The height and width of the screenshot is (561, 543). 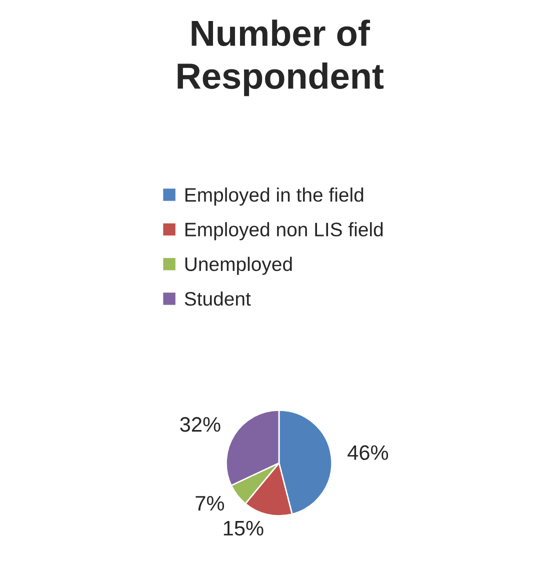 I want to click on data-label: 15%, so click(x=244, y=528).